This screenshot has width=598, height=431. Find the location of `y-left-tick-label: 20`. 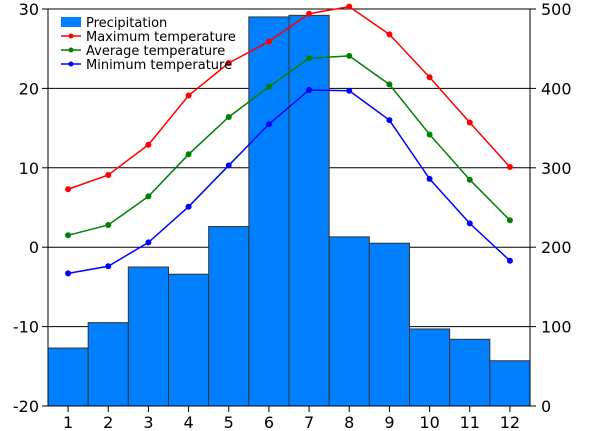

y-left-tick-label: 20 is located at coordinates (29, 88).